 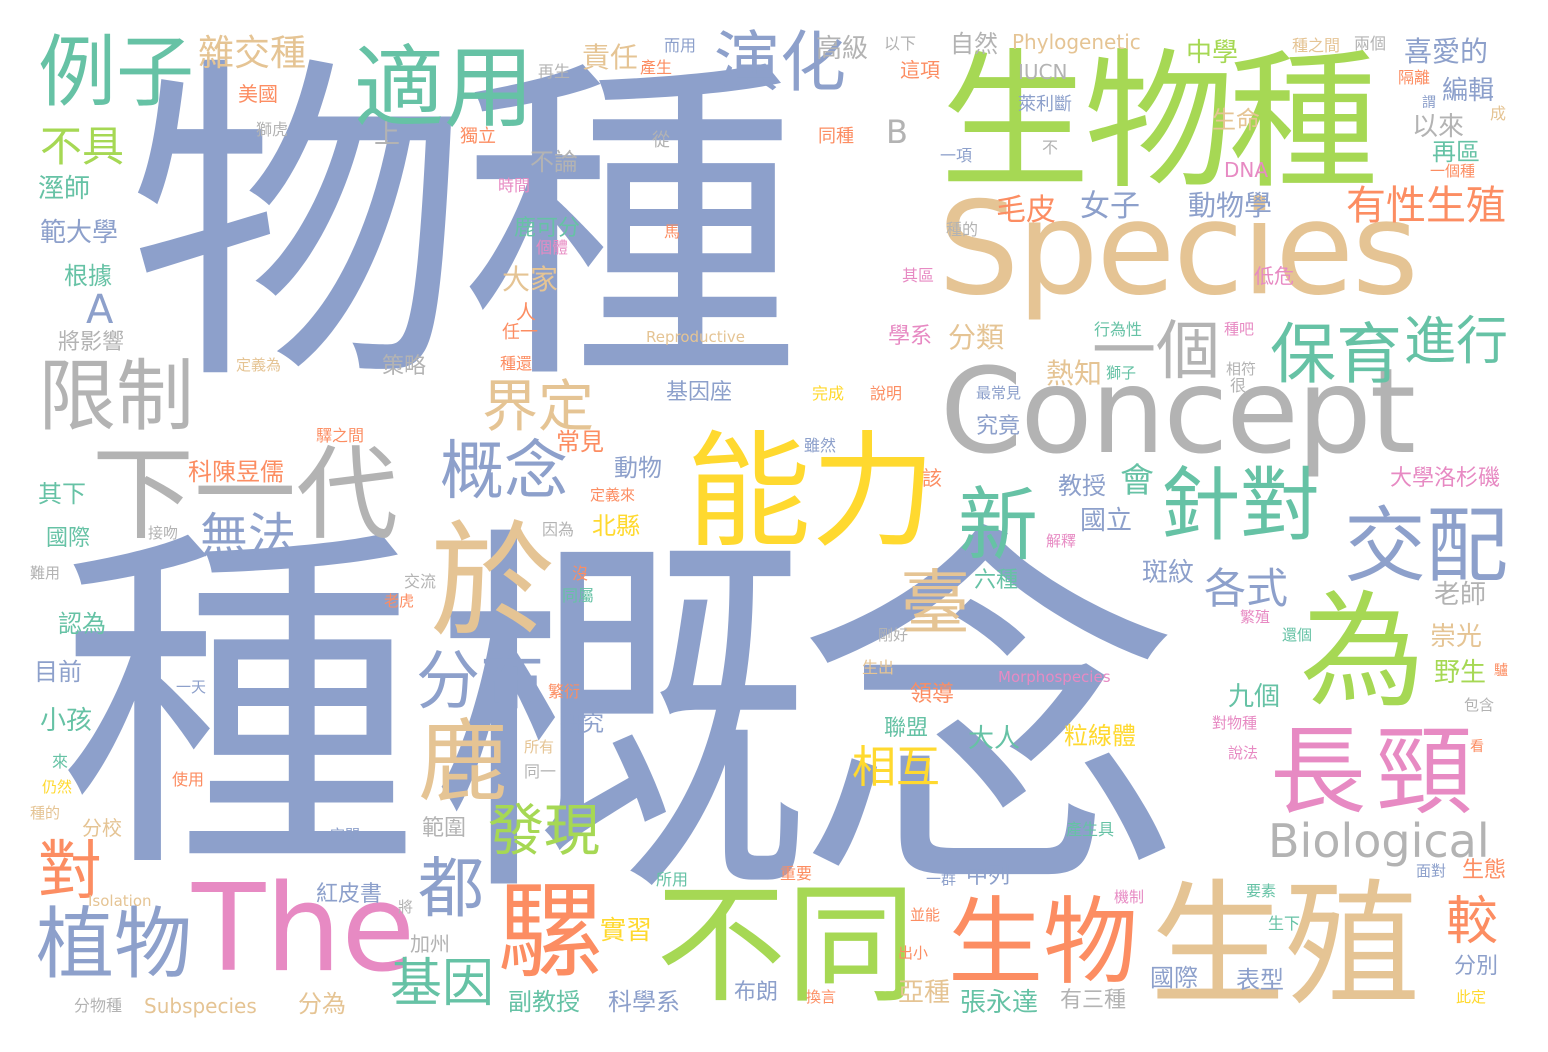 What do you see at coordinates (906, 728) in the screenshot?
I see `word-lianmeng: 聯盟` at bounding box center [906, 728].